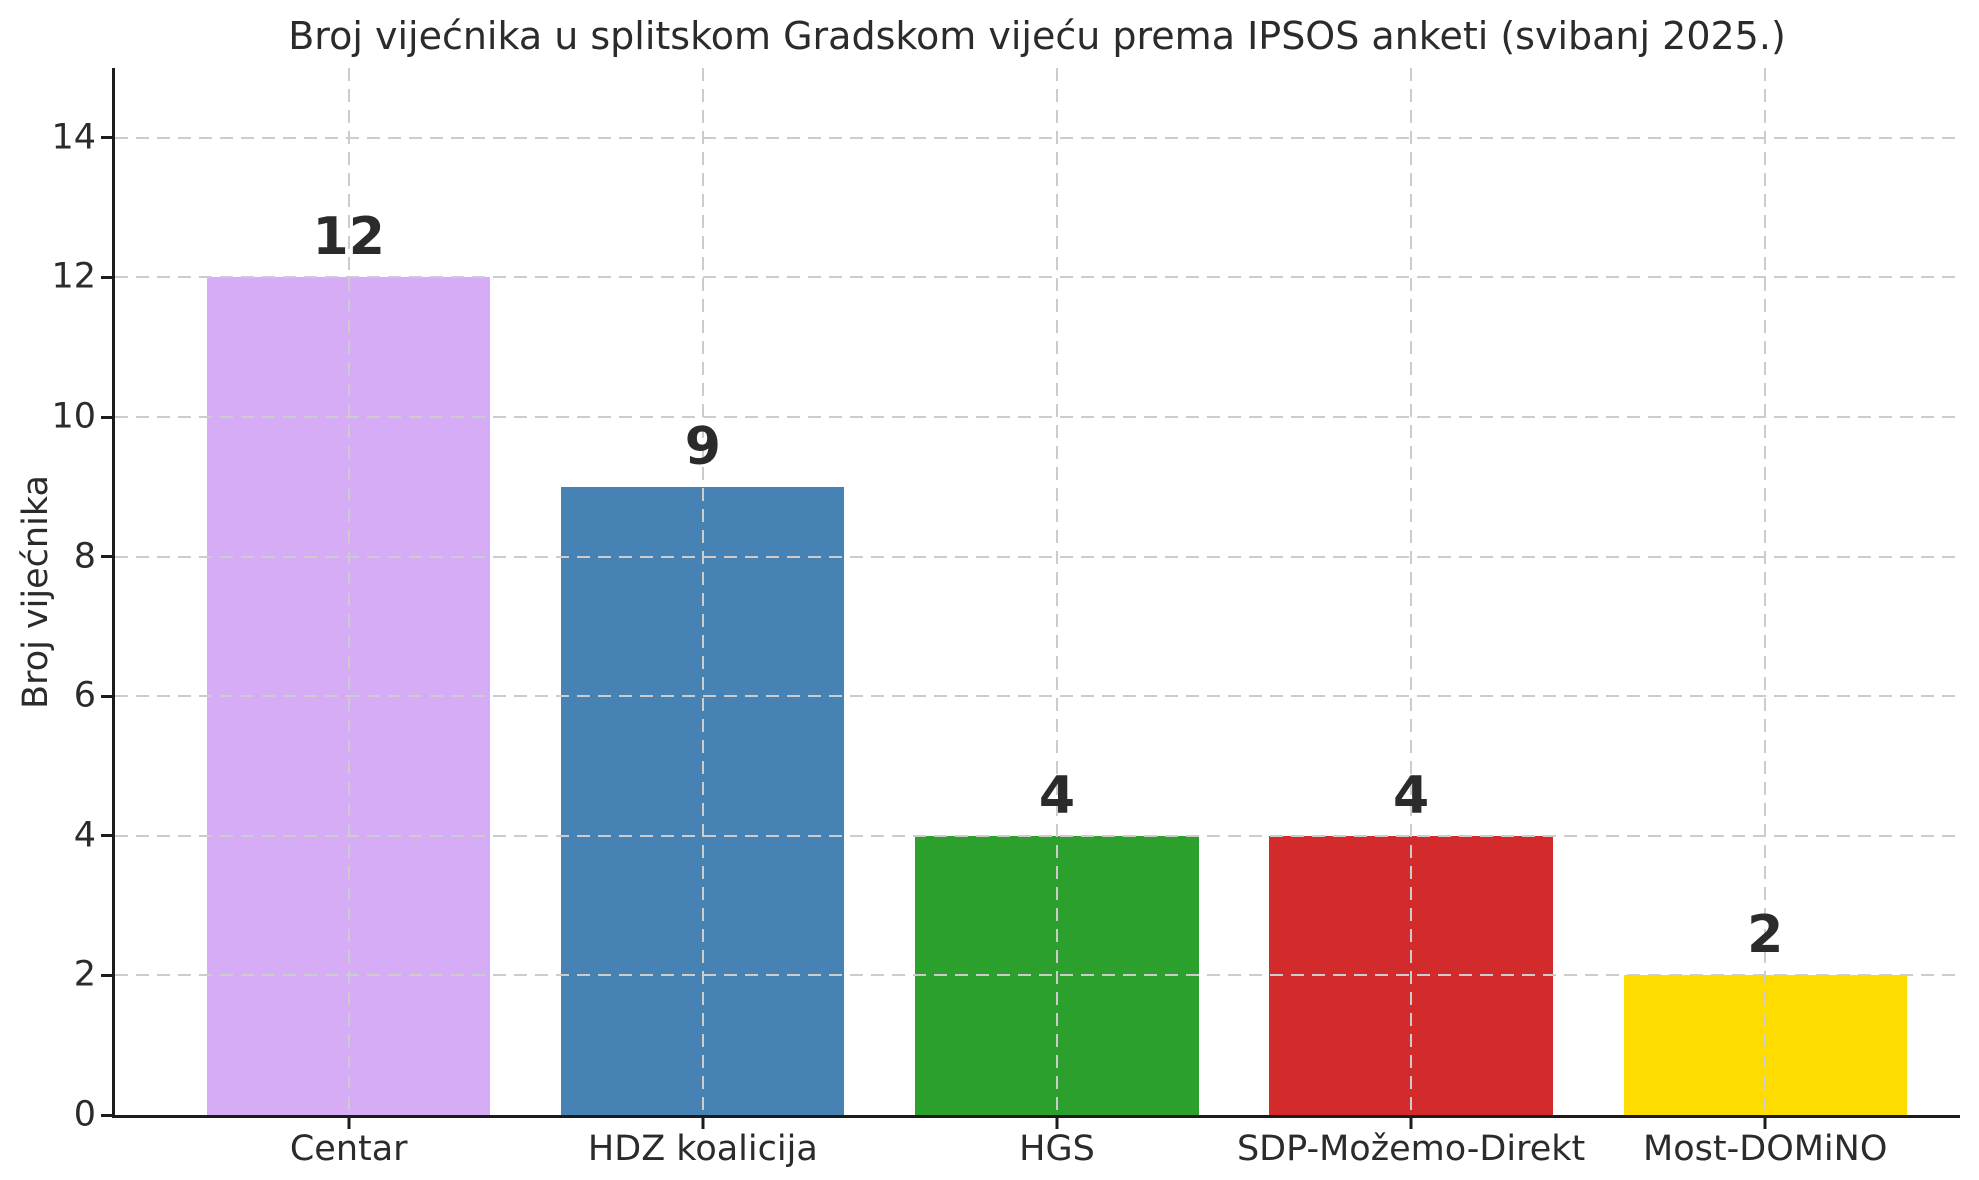  What do you see at coordinates (1057, 1149) in the screenshot?
I see `x-tick-label-3: HGS` at bounding box center [1057, 1149].